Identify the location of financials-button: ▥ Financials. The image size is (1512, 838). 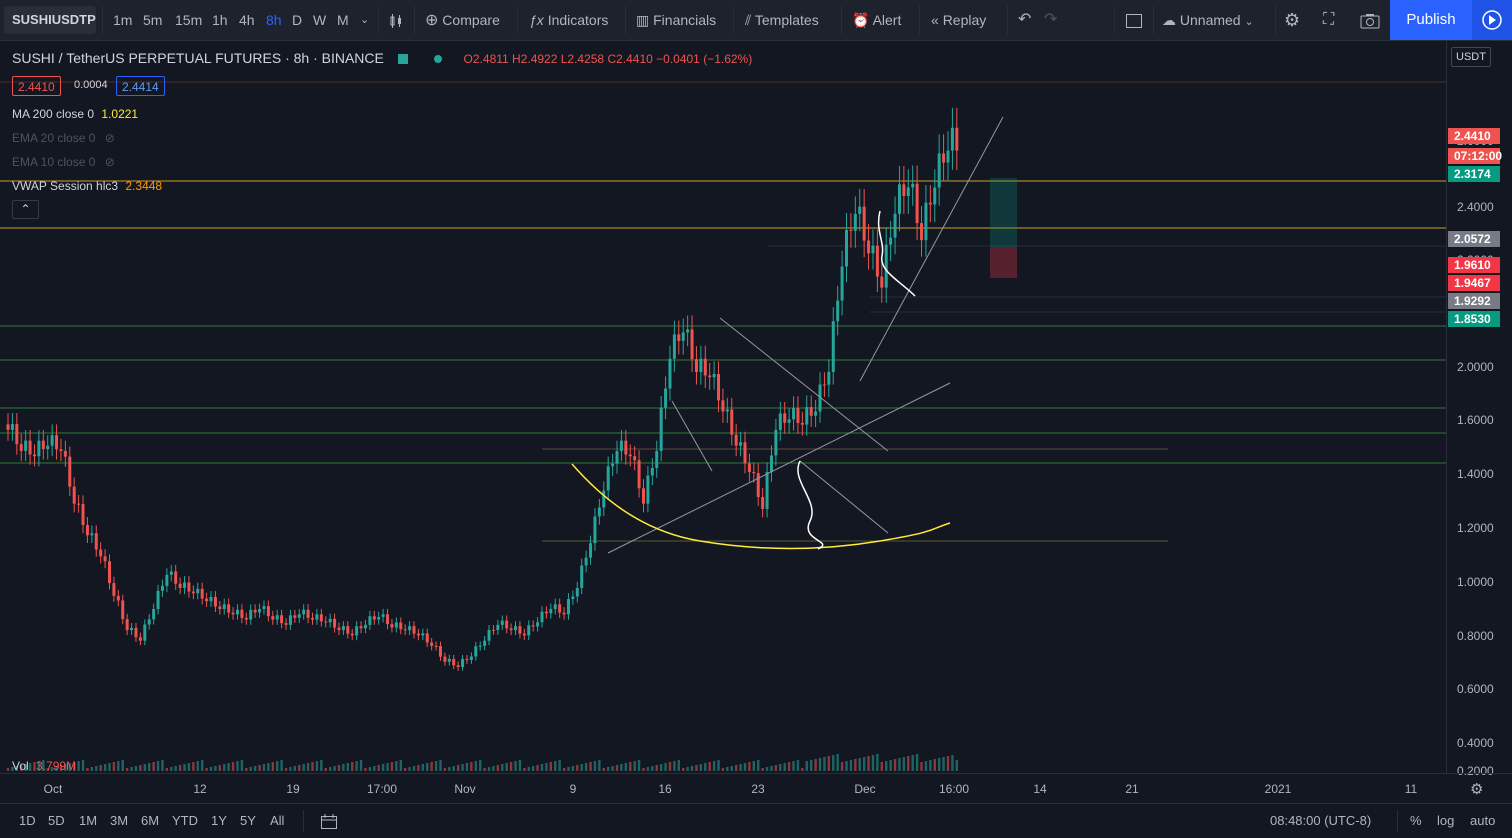
(676, 20).